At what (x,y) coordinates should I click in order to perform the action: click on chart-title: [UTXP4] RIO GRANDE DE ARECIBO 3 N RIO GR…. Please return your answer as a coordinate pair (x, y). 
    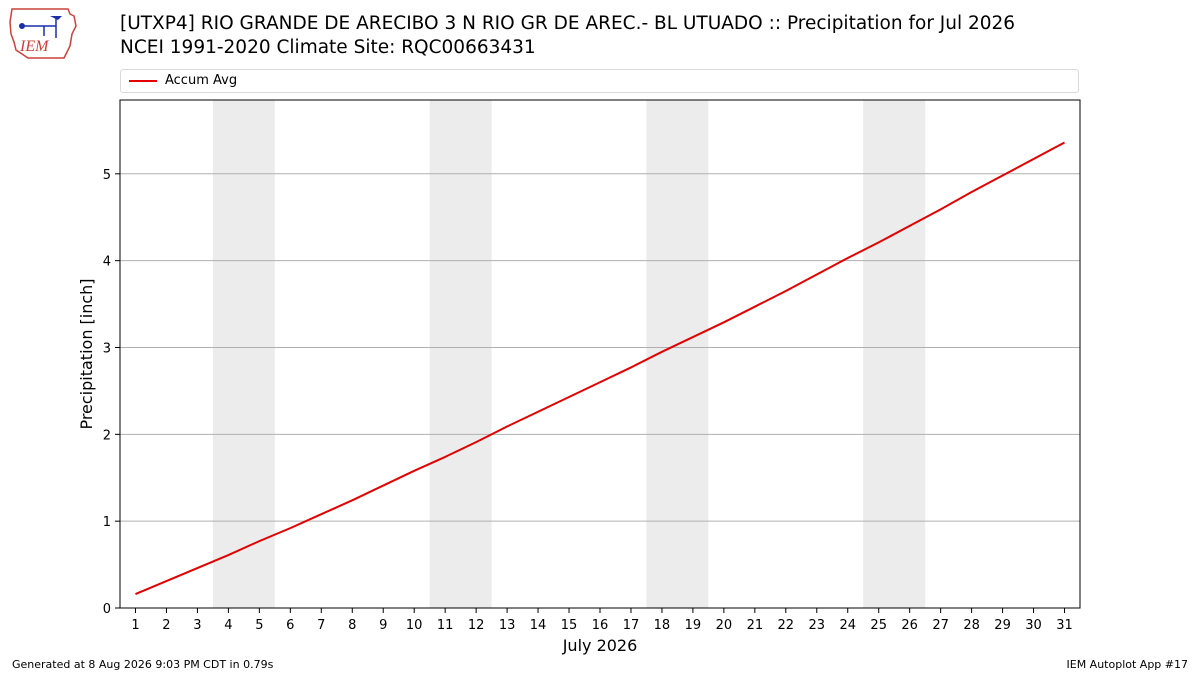
    Looking at the image, I should click on (567, 36).